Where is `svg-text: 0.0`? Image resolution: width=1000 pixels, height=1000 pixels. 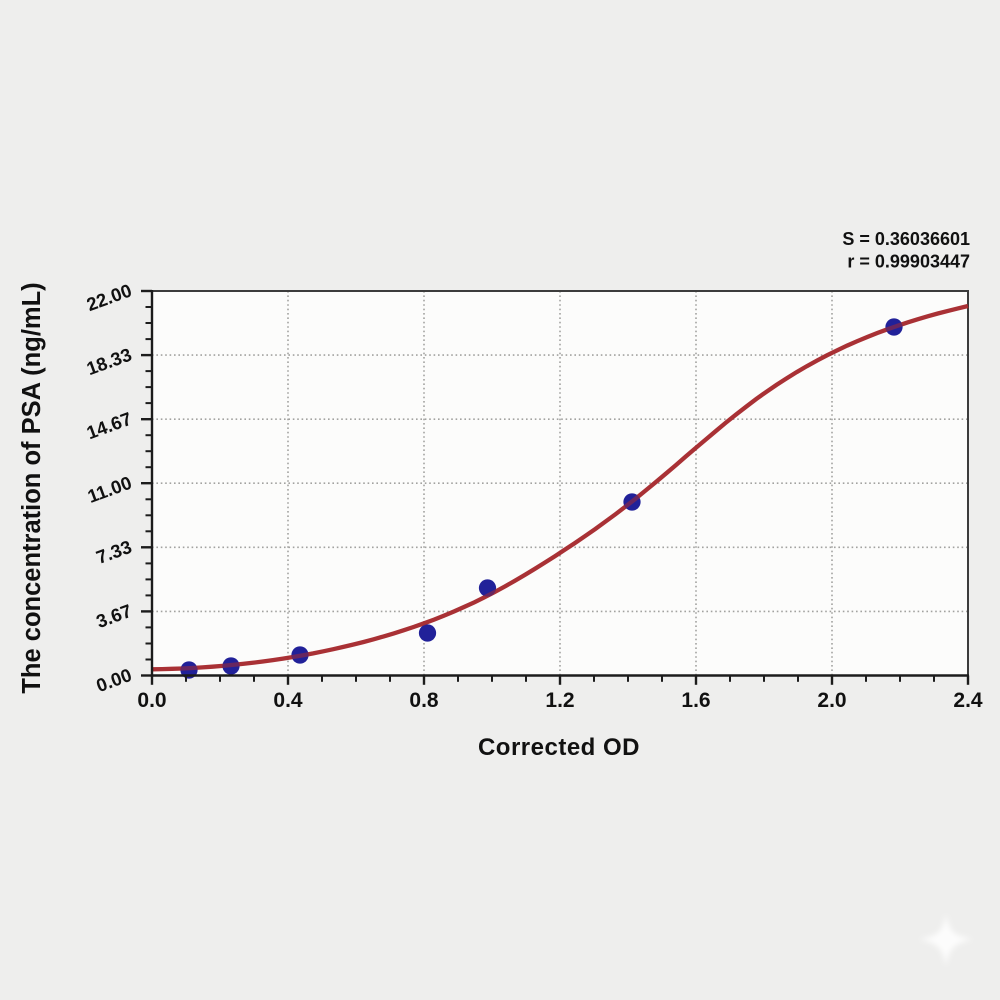
svg-text: 0.0 is located at coordinates (151, 700).